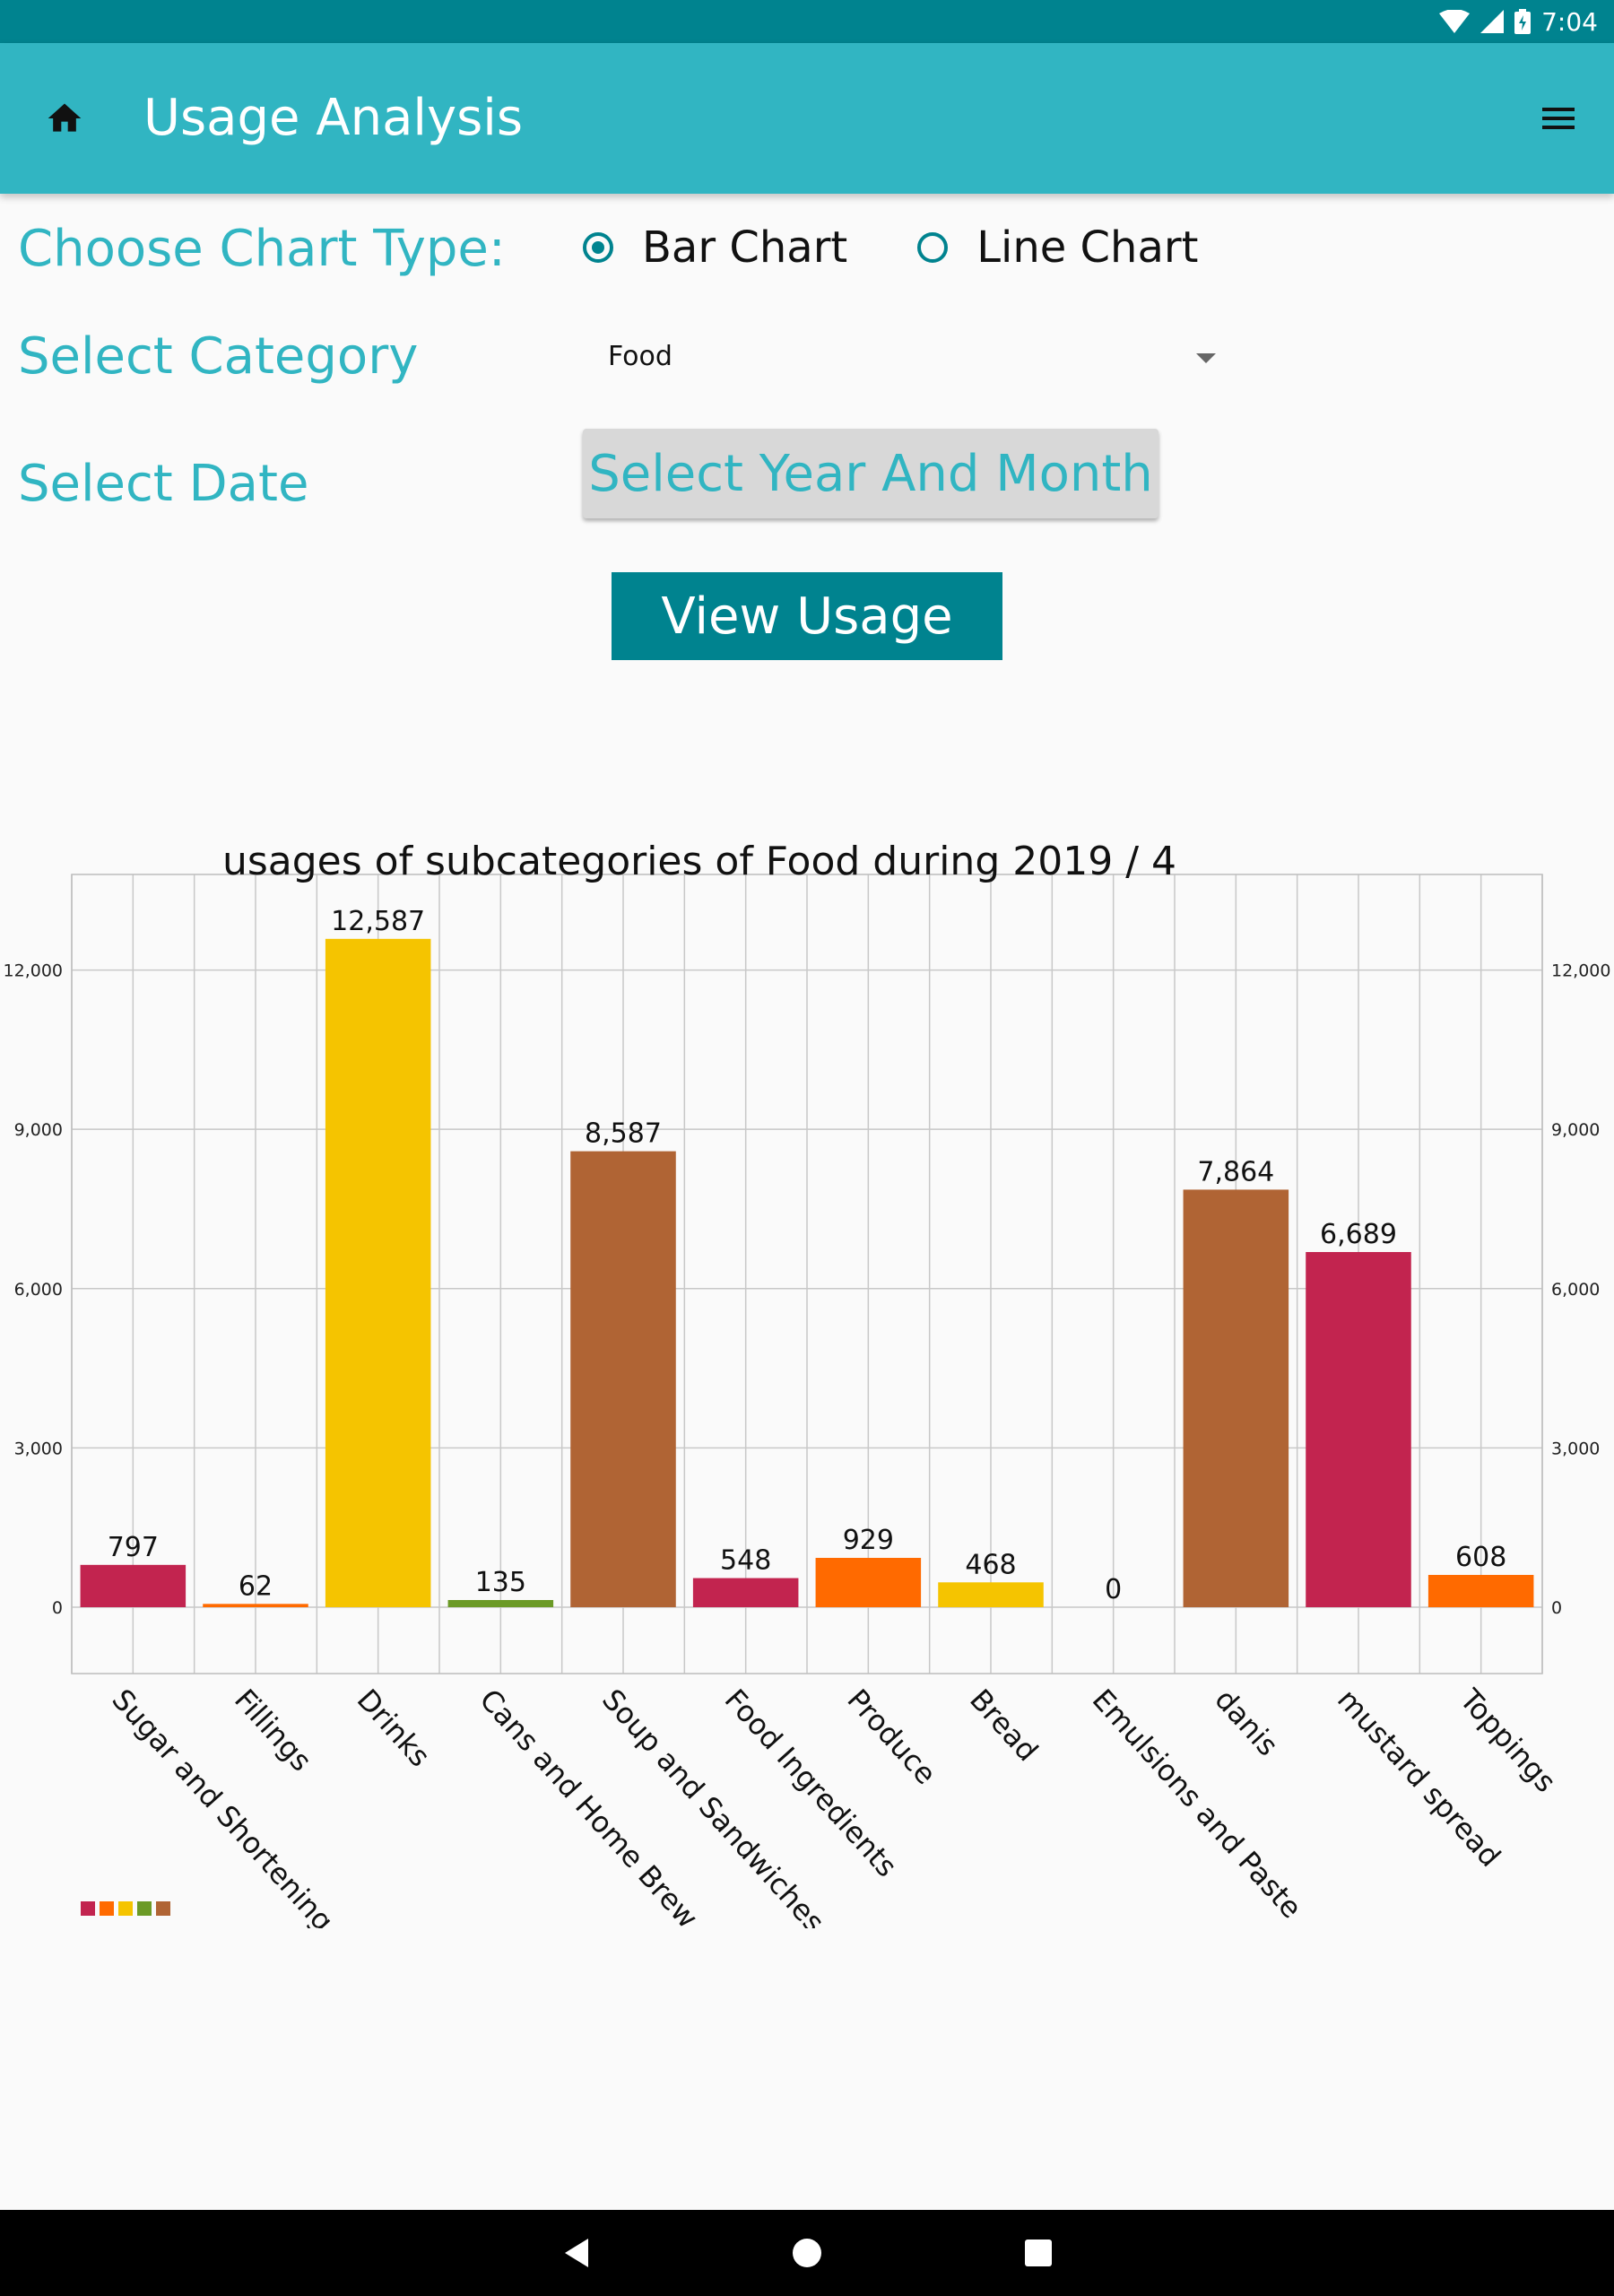 This screenshot has width=1614, height=2296. What do you see at coordinates (378, 921) in the screenshot?
I see `bar-value-label: 12,587` at bounding box center [378, 921].